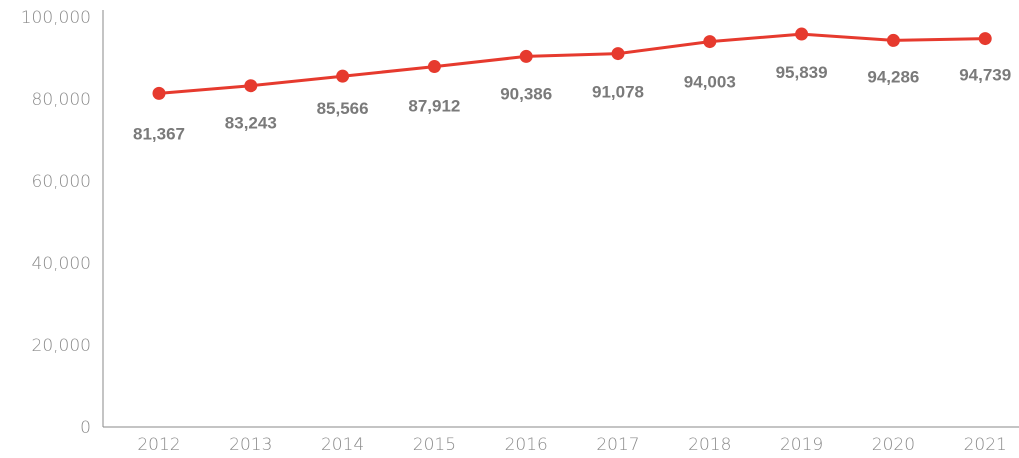  I want to click on y-tick-label: 60,000, so click(61, 182).